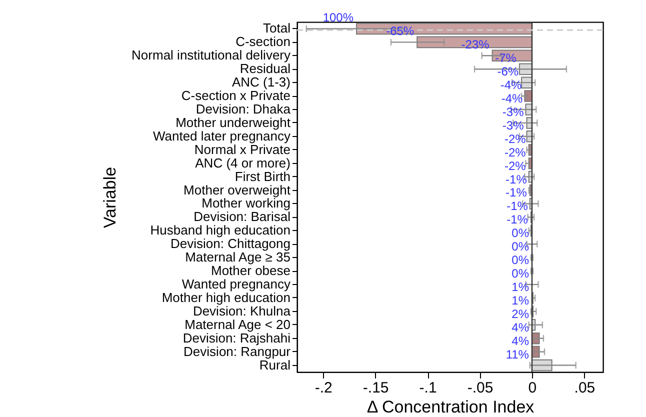  Describe the element at coordinates (237, 257) in the screenshot. I see `y-tick-label: Maternal Age ≥ 35` at that location.